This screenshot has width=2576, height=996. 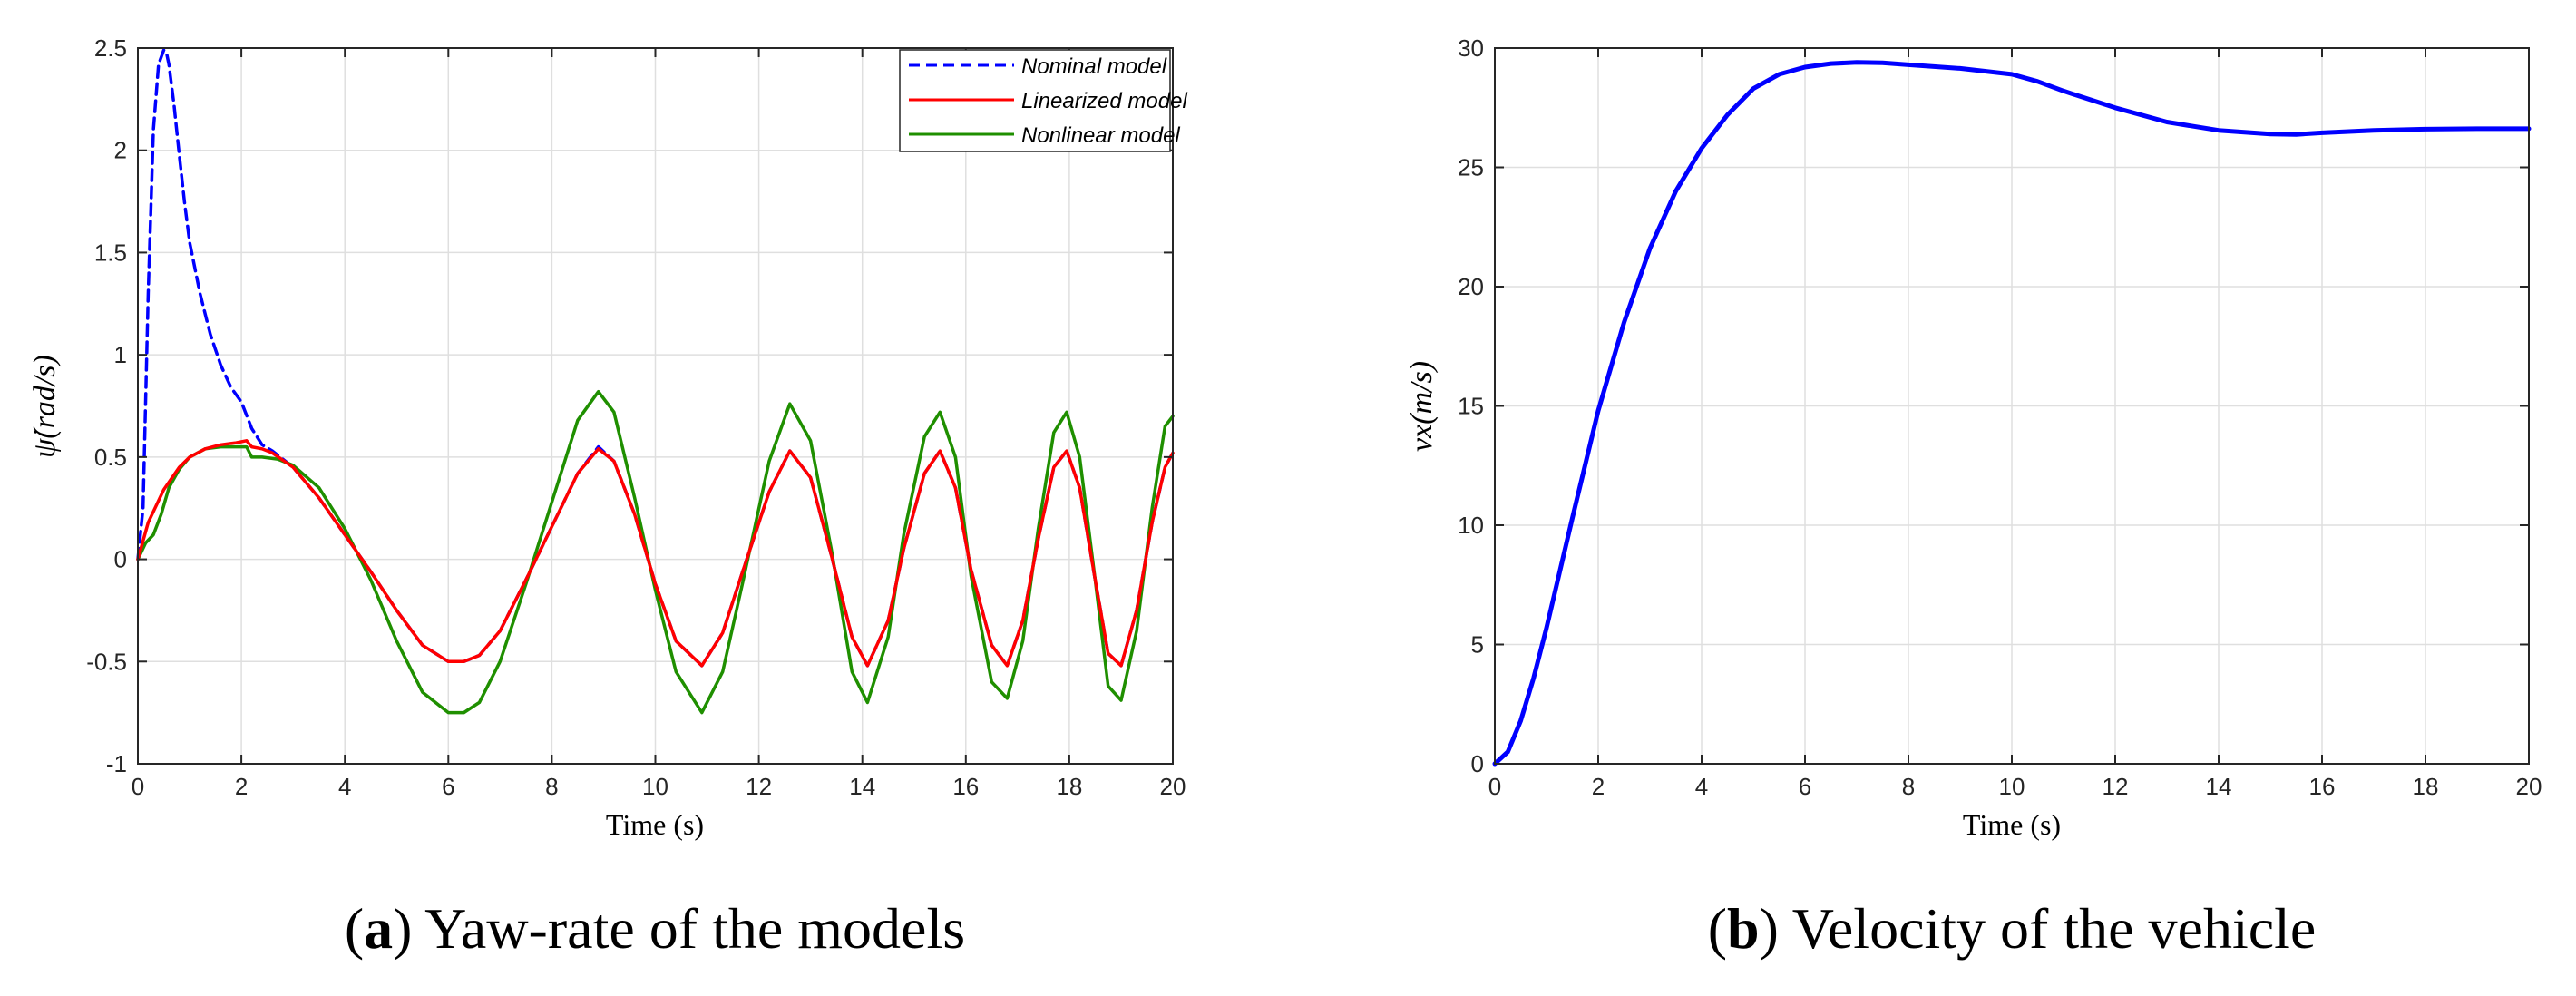 I want to click on y-axis-label-b: vx(m/s), so click(x=1422, y=406).